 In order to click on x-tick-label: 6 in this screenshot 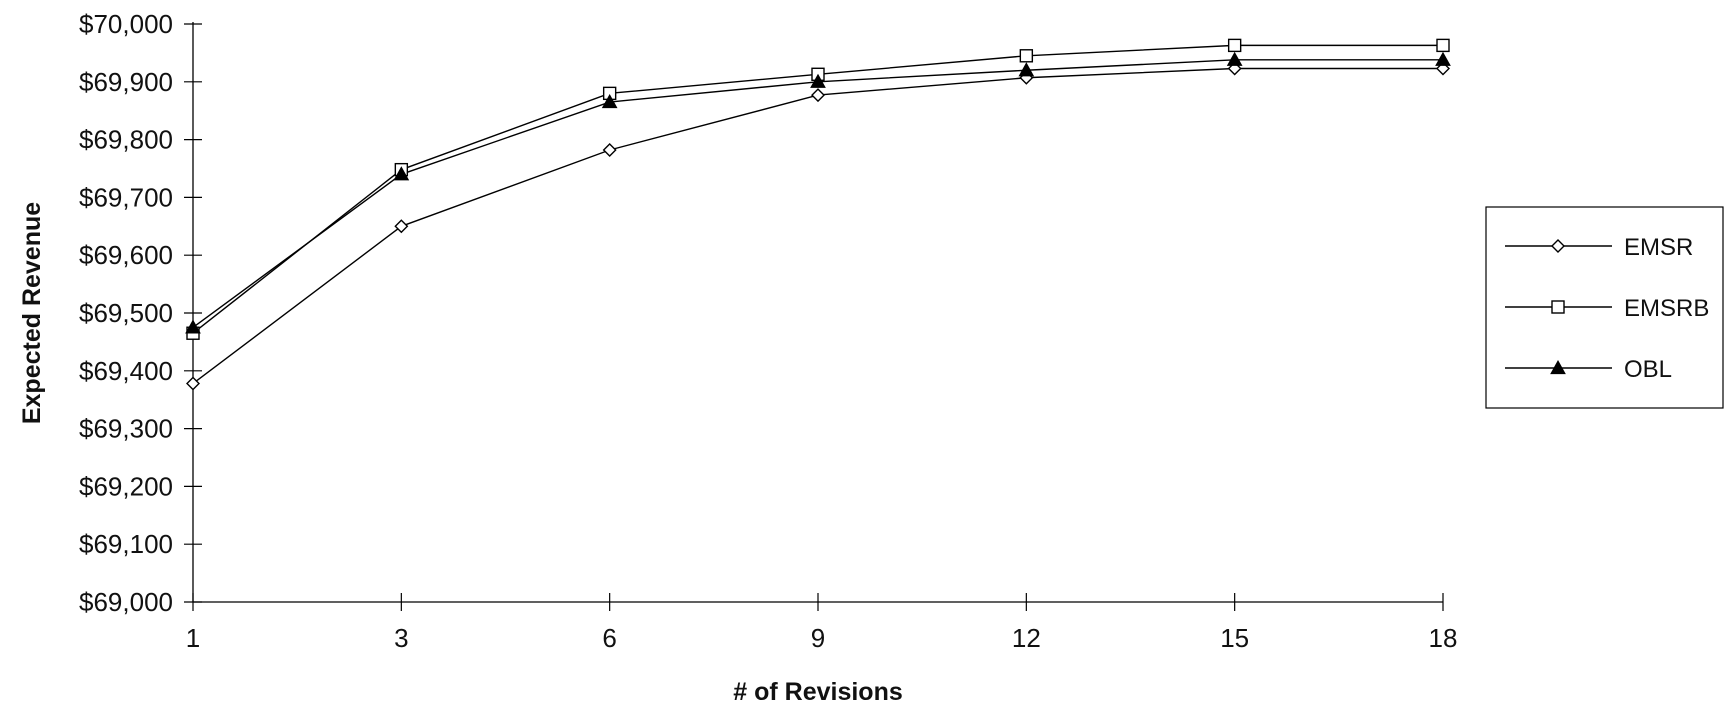, I will do `click(609, 638)`.